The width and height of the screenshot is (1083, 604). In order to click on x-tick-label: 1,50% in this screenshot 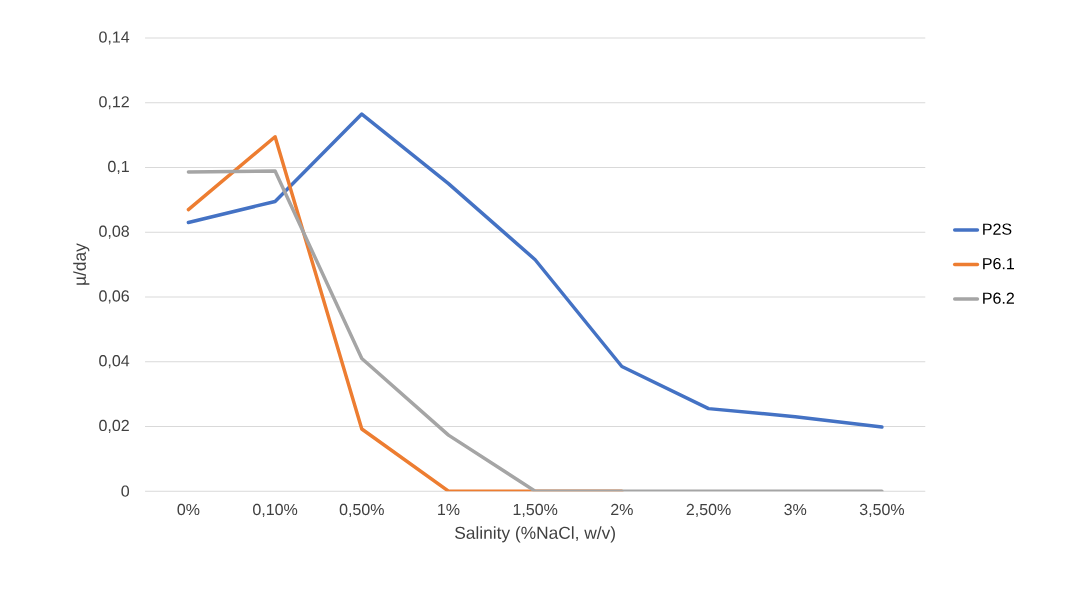, I will do `click(535, 510)`.